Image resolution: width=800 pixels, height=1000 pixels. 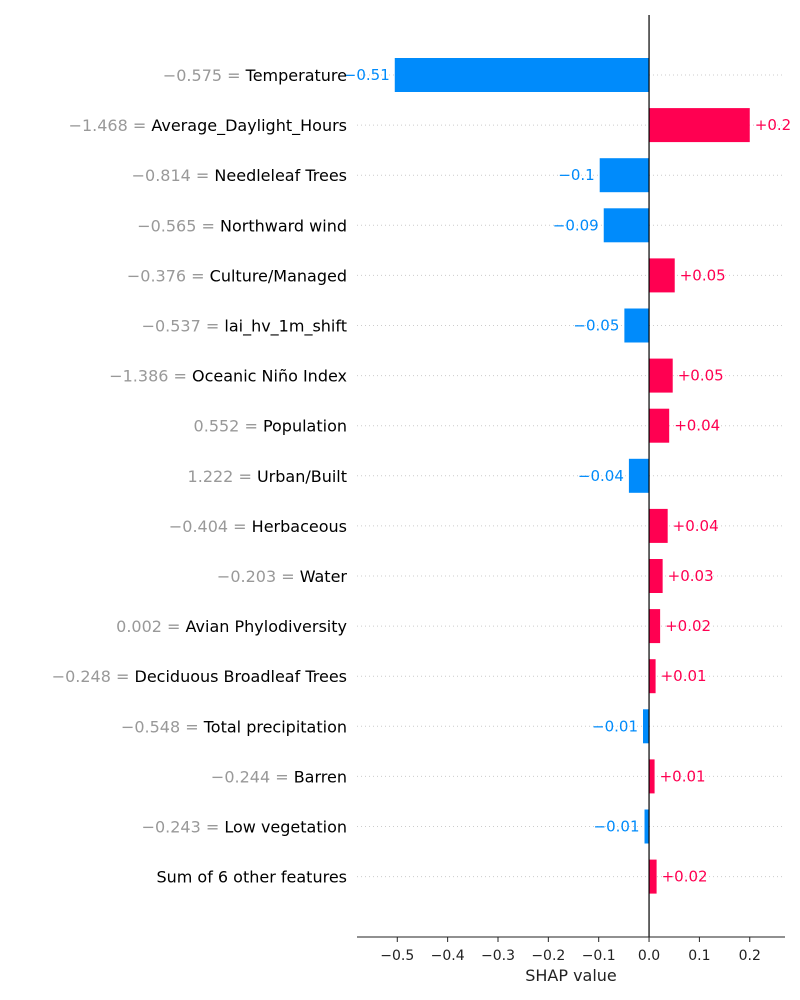 What do you see at coordinates (750, 956) in the screenshot?
I see `x-tick-label: 0.2` at bounding box center [750, 956].